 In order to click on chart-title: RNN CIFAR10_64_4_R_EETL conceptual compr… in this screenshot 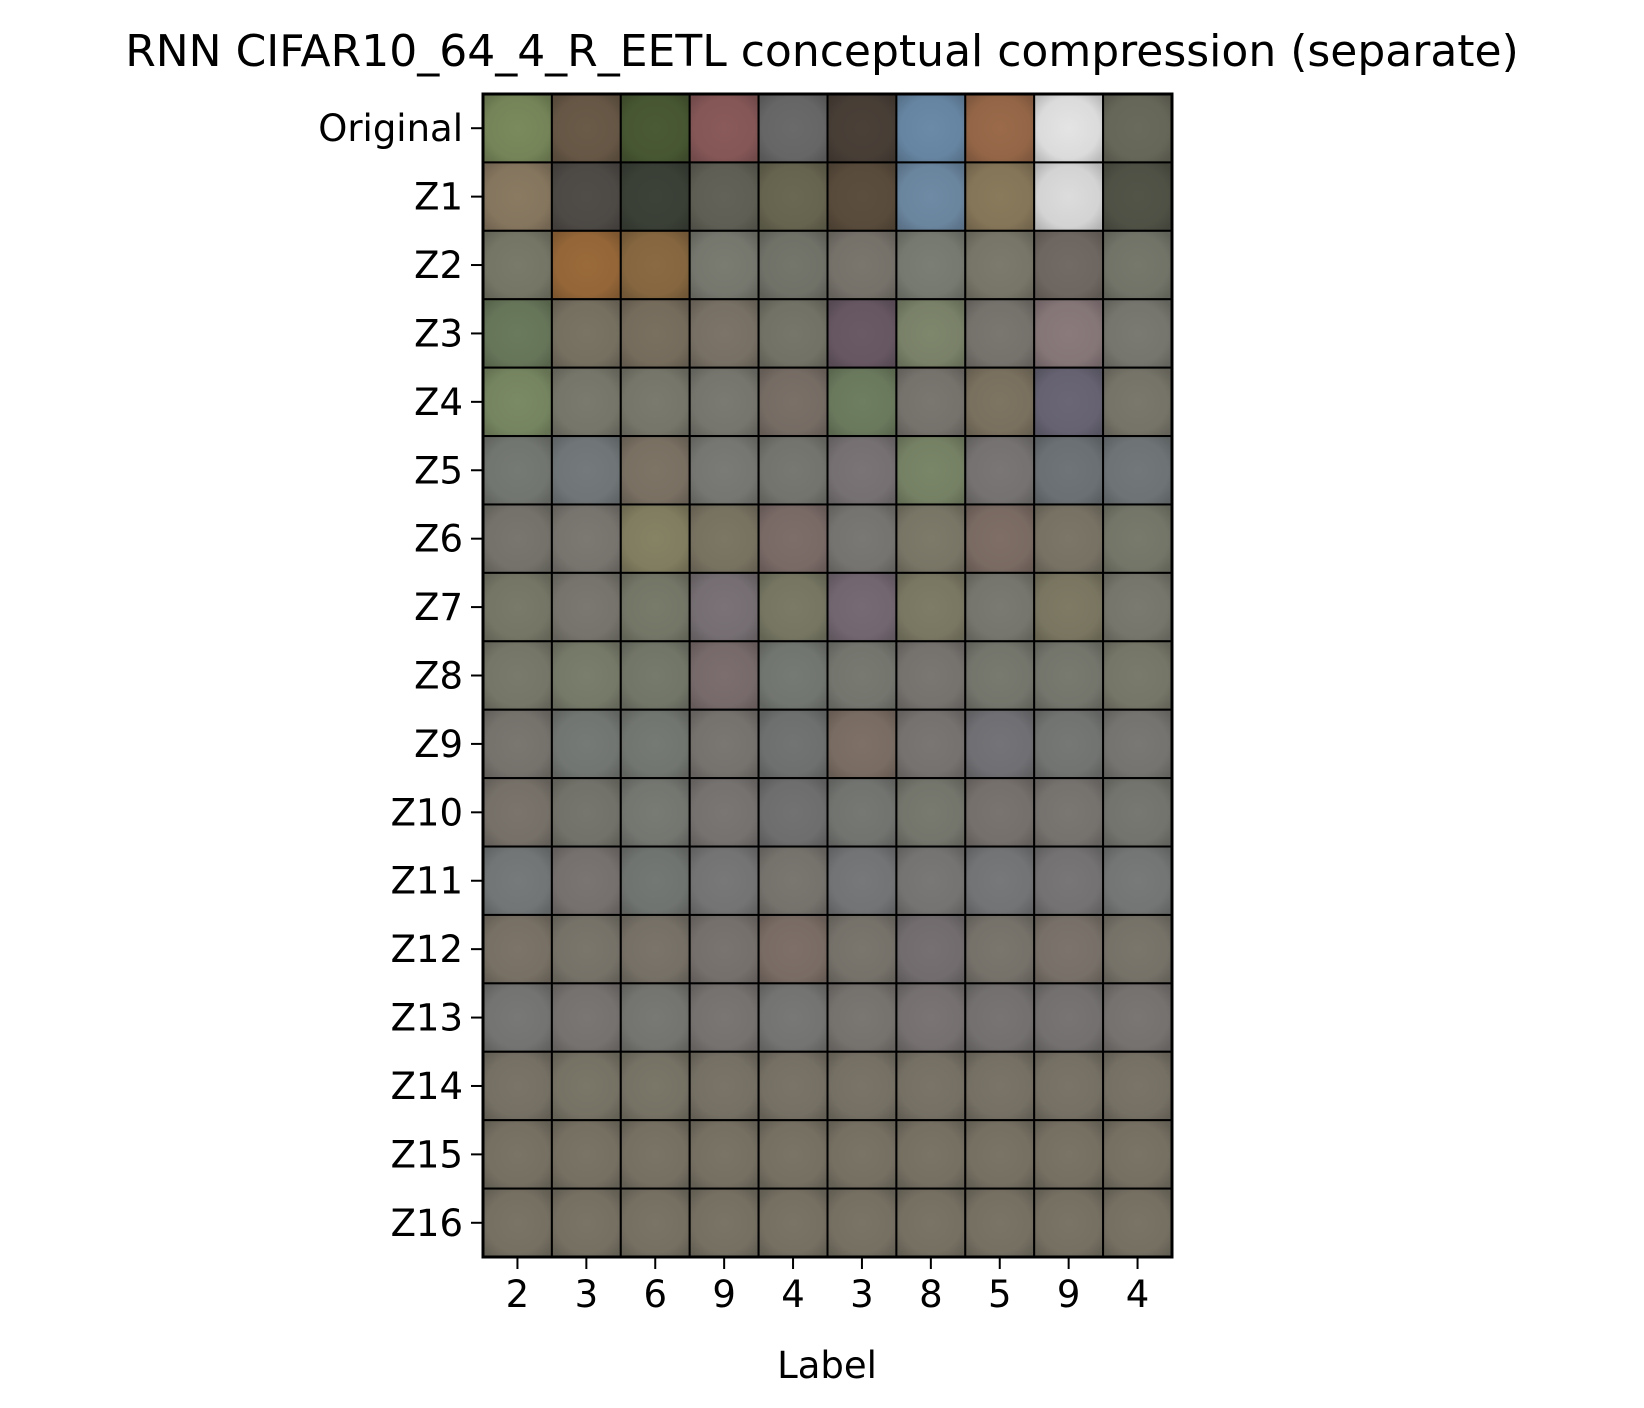, I will do `click(822, 51)`.